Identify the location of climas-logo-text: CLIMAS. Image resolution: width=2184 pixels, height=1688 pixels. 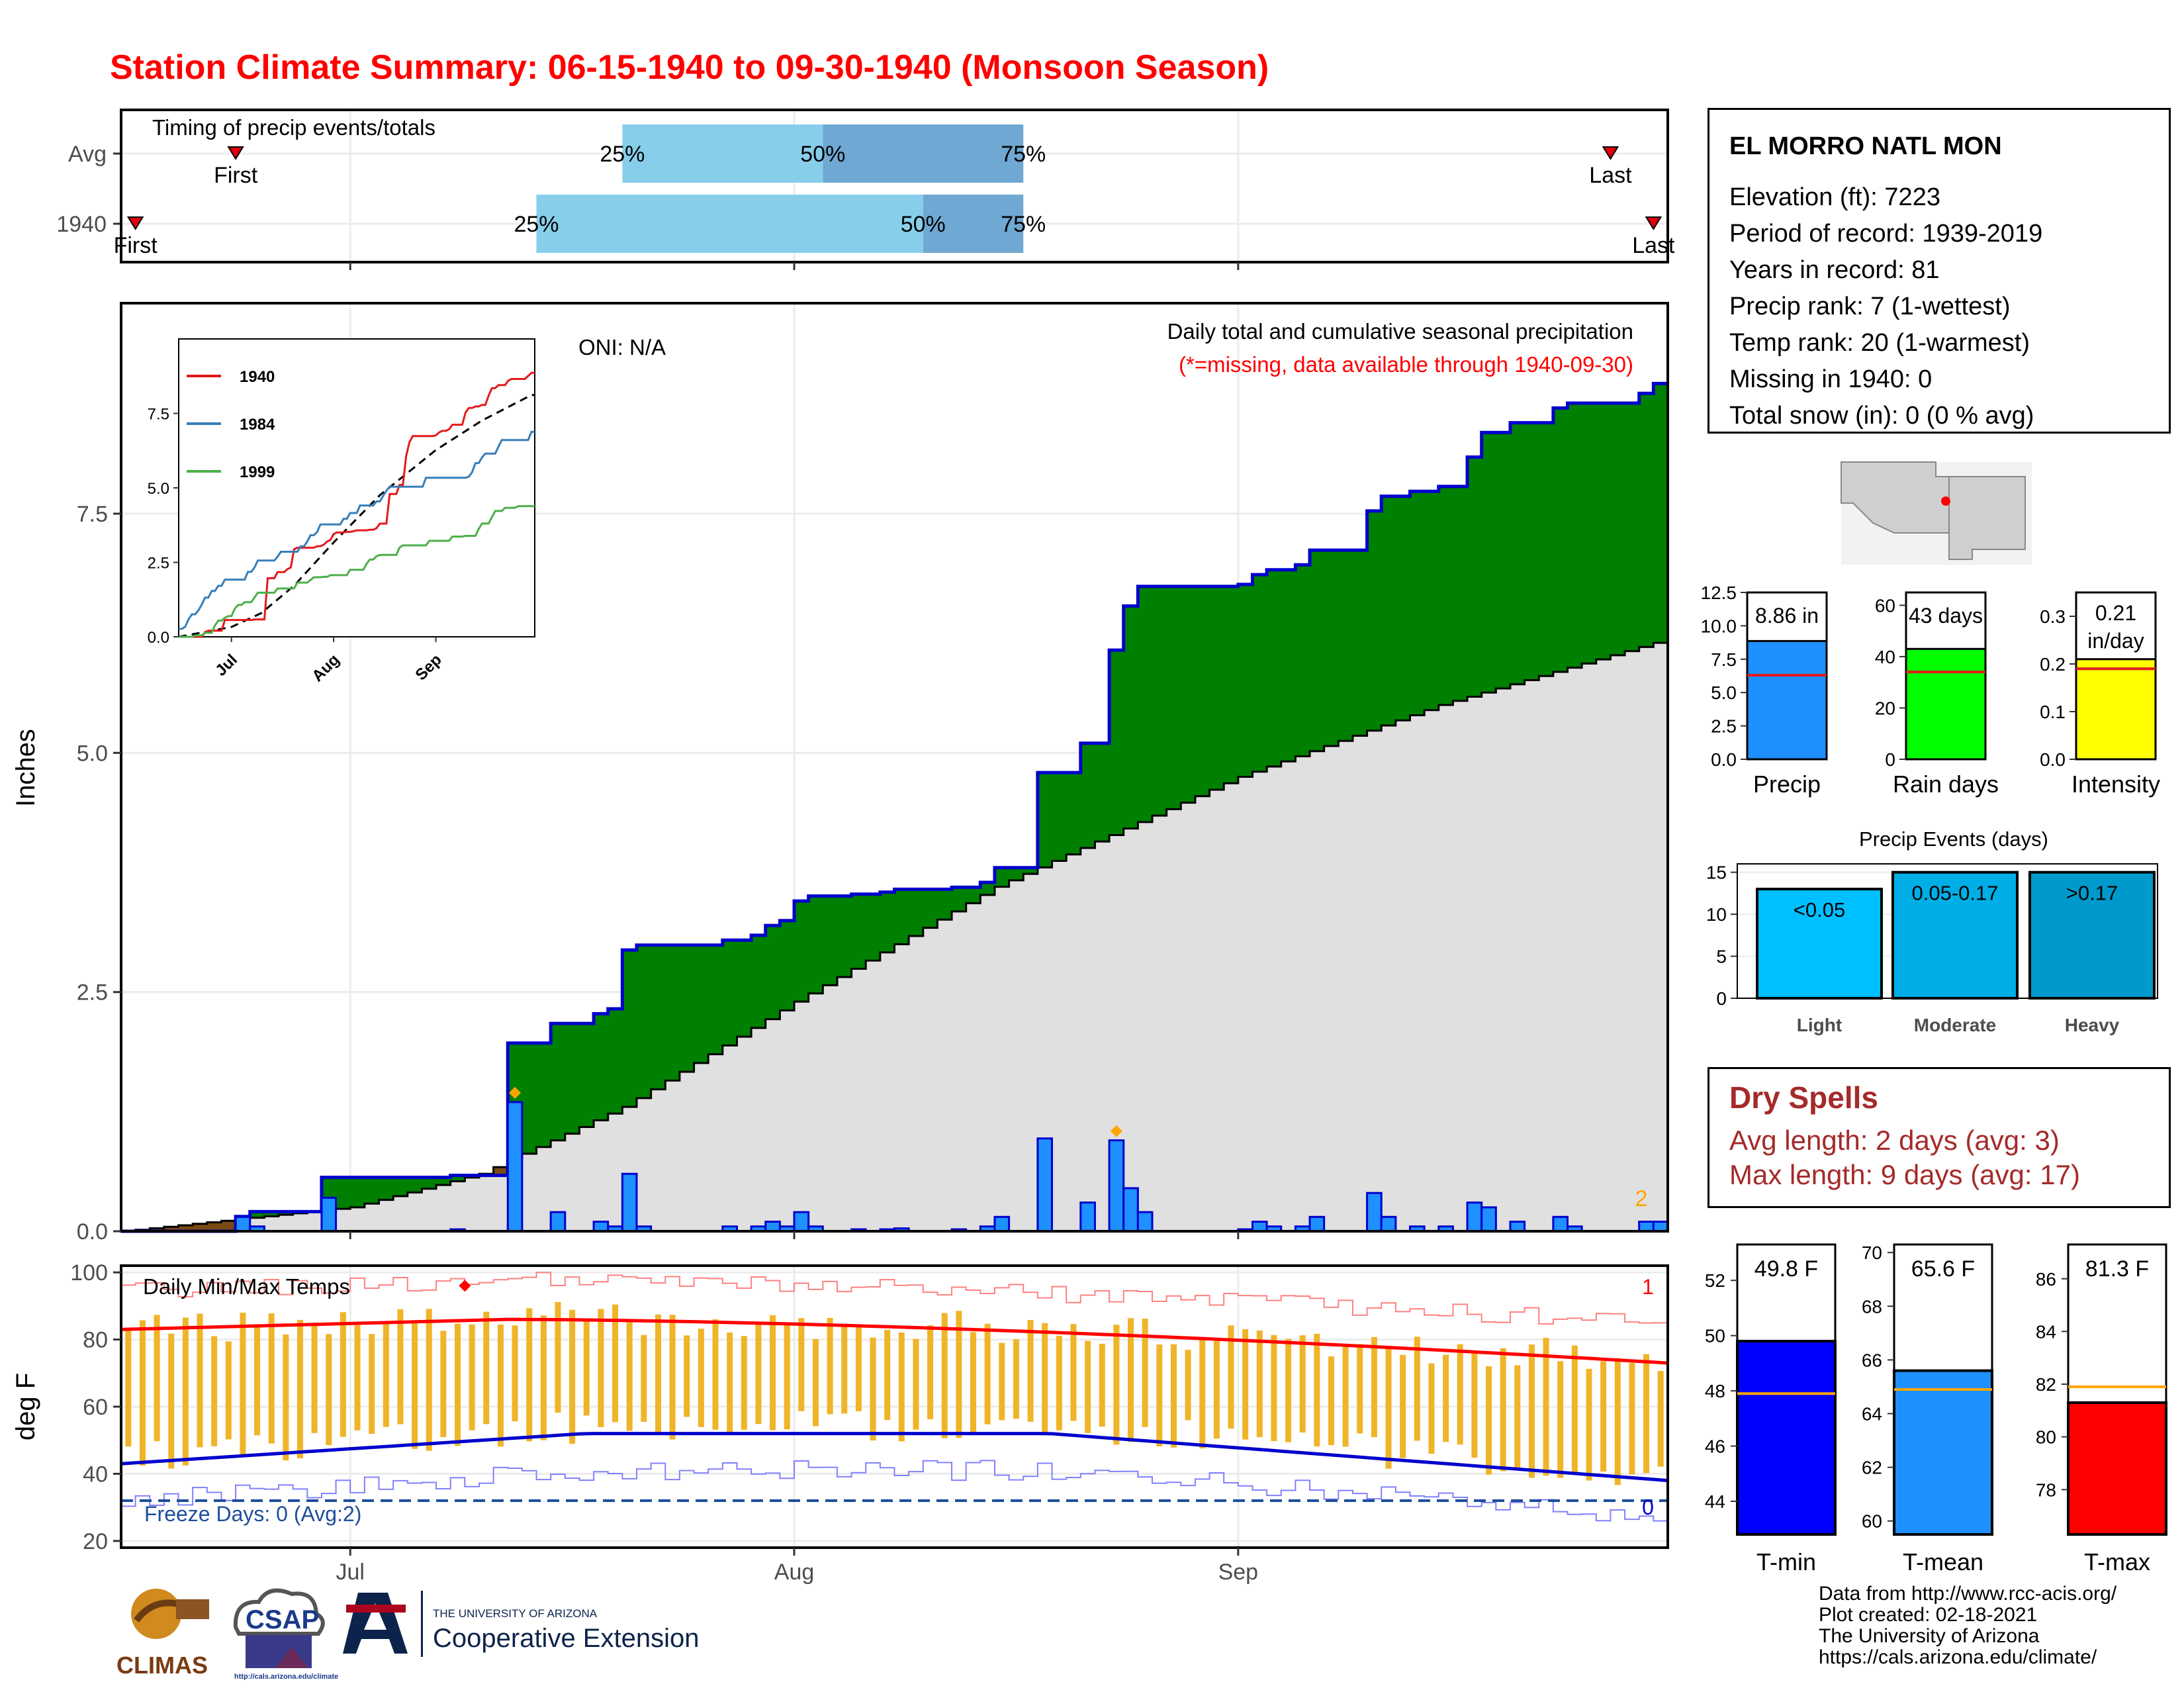
(162, 1665).